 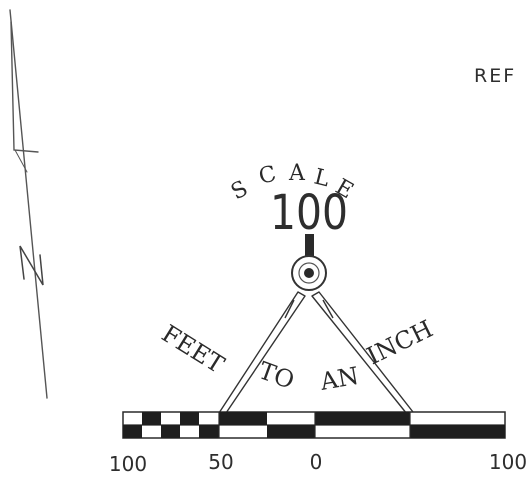 What do you see at coordinates (508, 462) in the screenshot?
I see `bar-label-right-100: 100` at bounding box center [508, 462].